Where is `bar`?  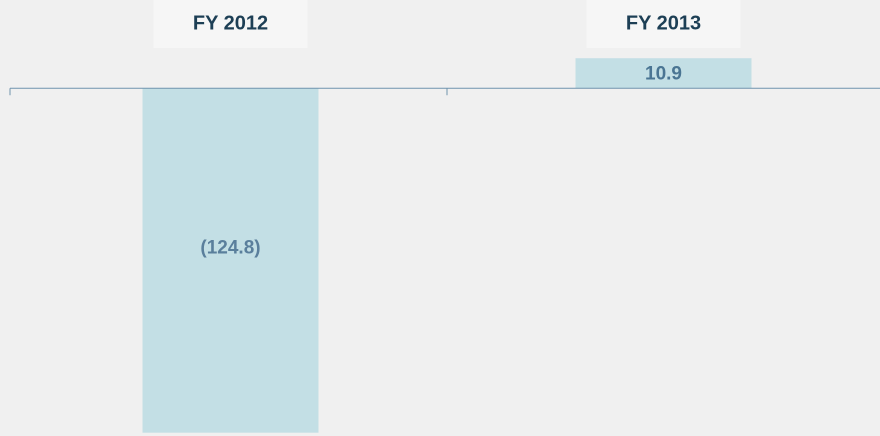 bar is located at coordinates (663, 73).